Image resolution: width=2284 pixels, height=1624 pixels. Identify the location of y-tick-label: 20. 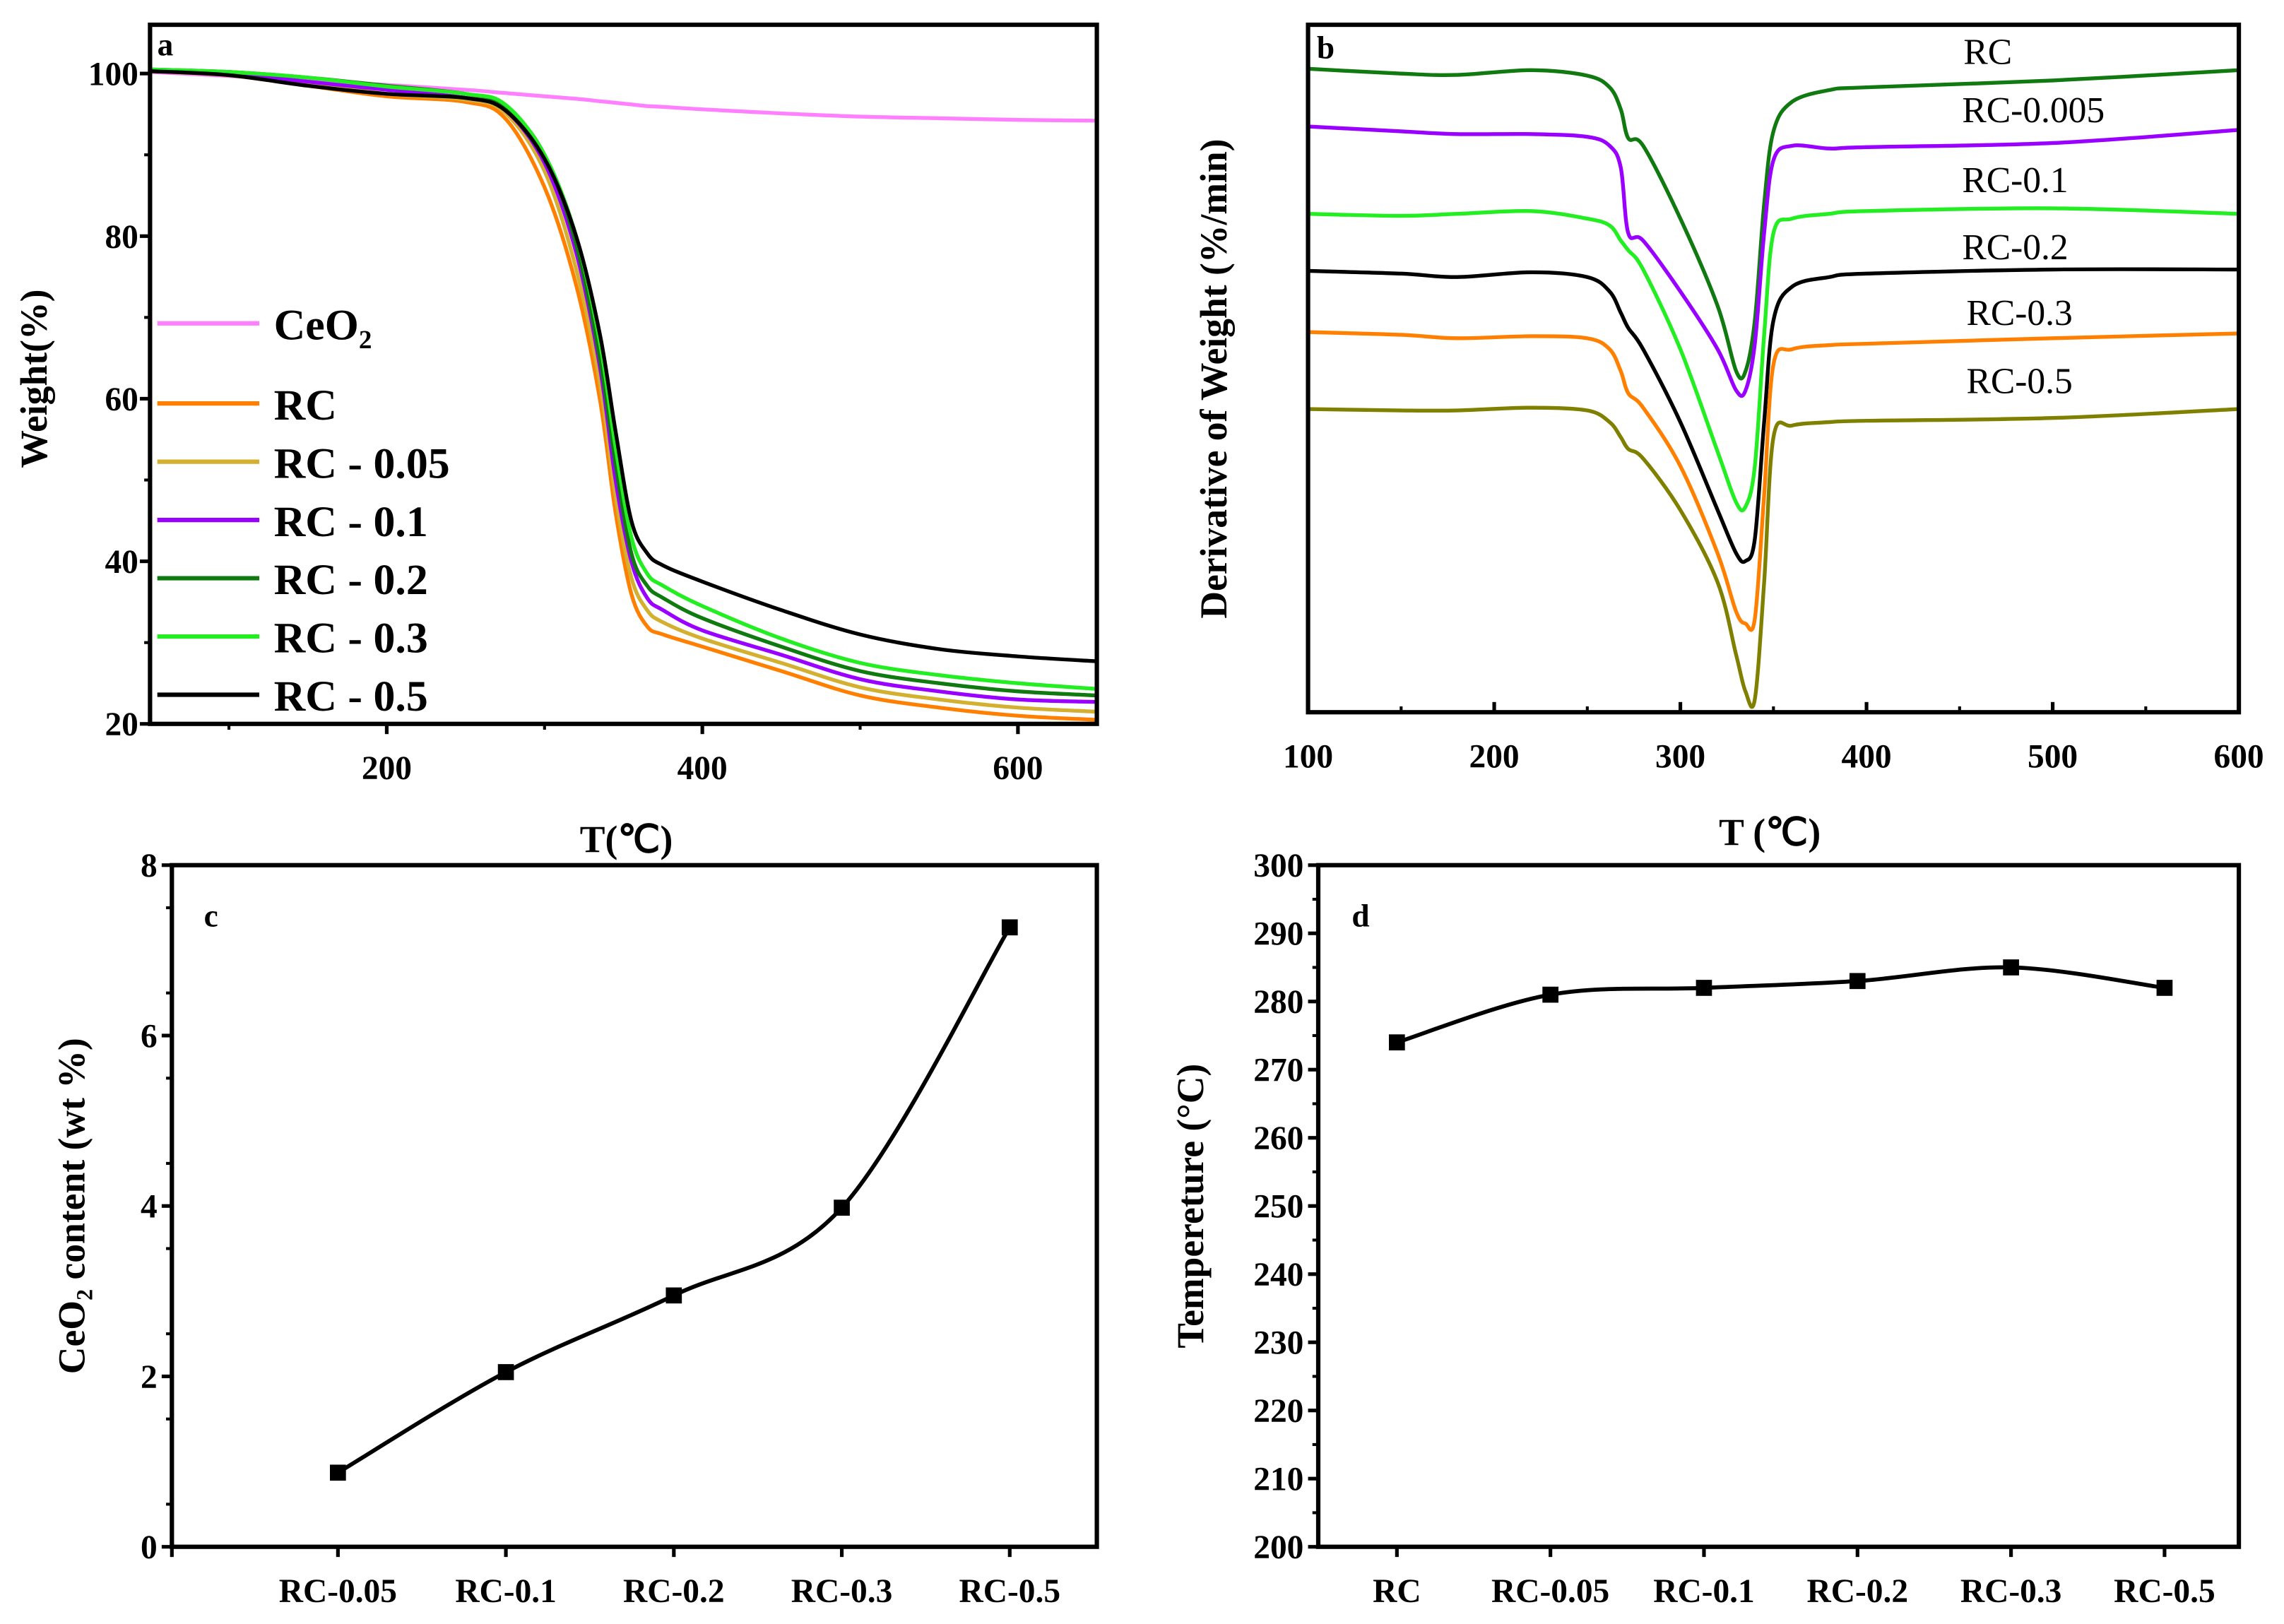
(122, 724).